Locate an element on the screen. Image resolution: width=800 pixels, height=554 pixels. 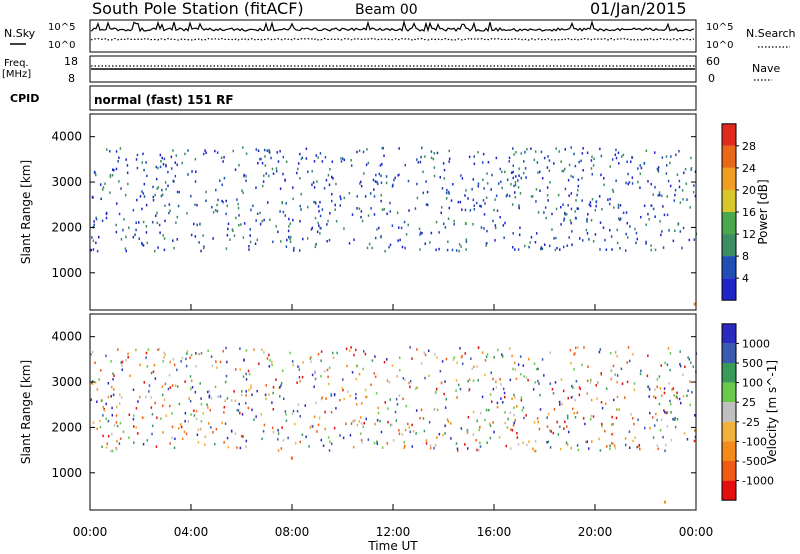
noise-search-line is located at coordinates (392, 39).